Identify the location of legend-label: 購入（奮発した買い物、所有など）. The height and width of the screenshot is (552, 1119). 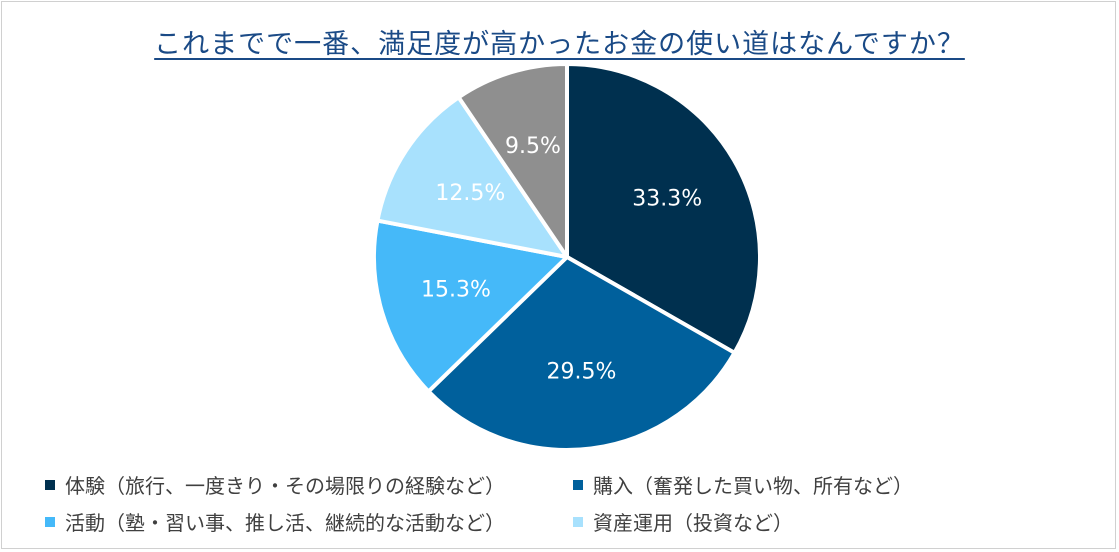
(753, 486).